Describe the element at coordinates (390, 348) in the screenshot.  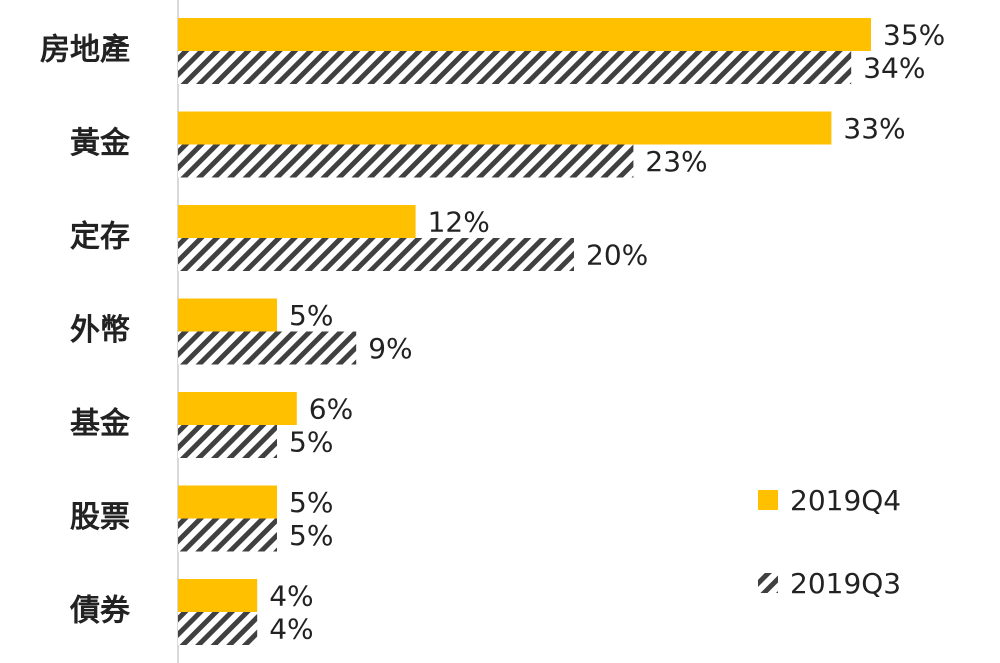
I see `value-label: 9%` at that location.